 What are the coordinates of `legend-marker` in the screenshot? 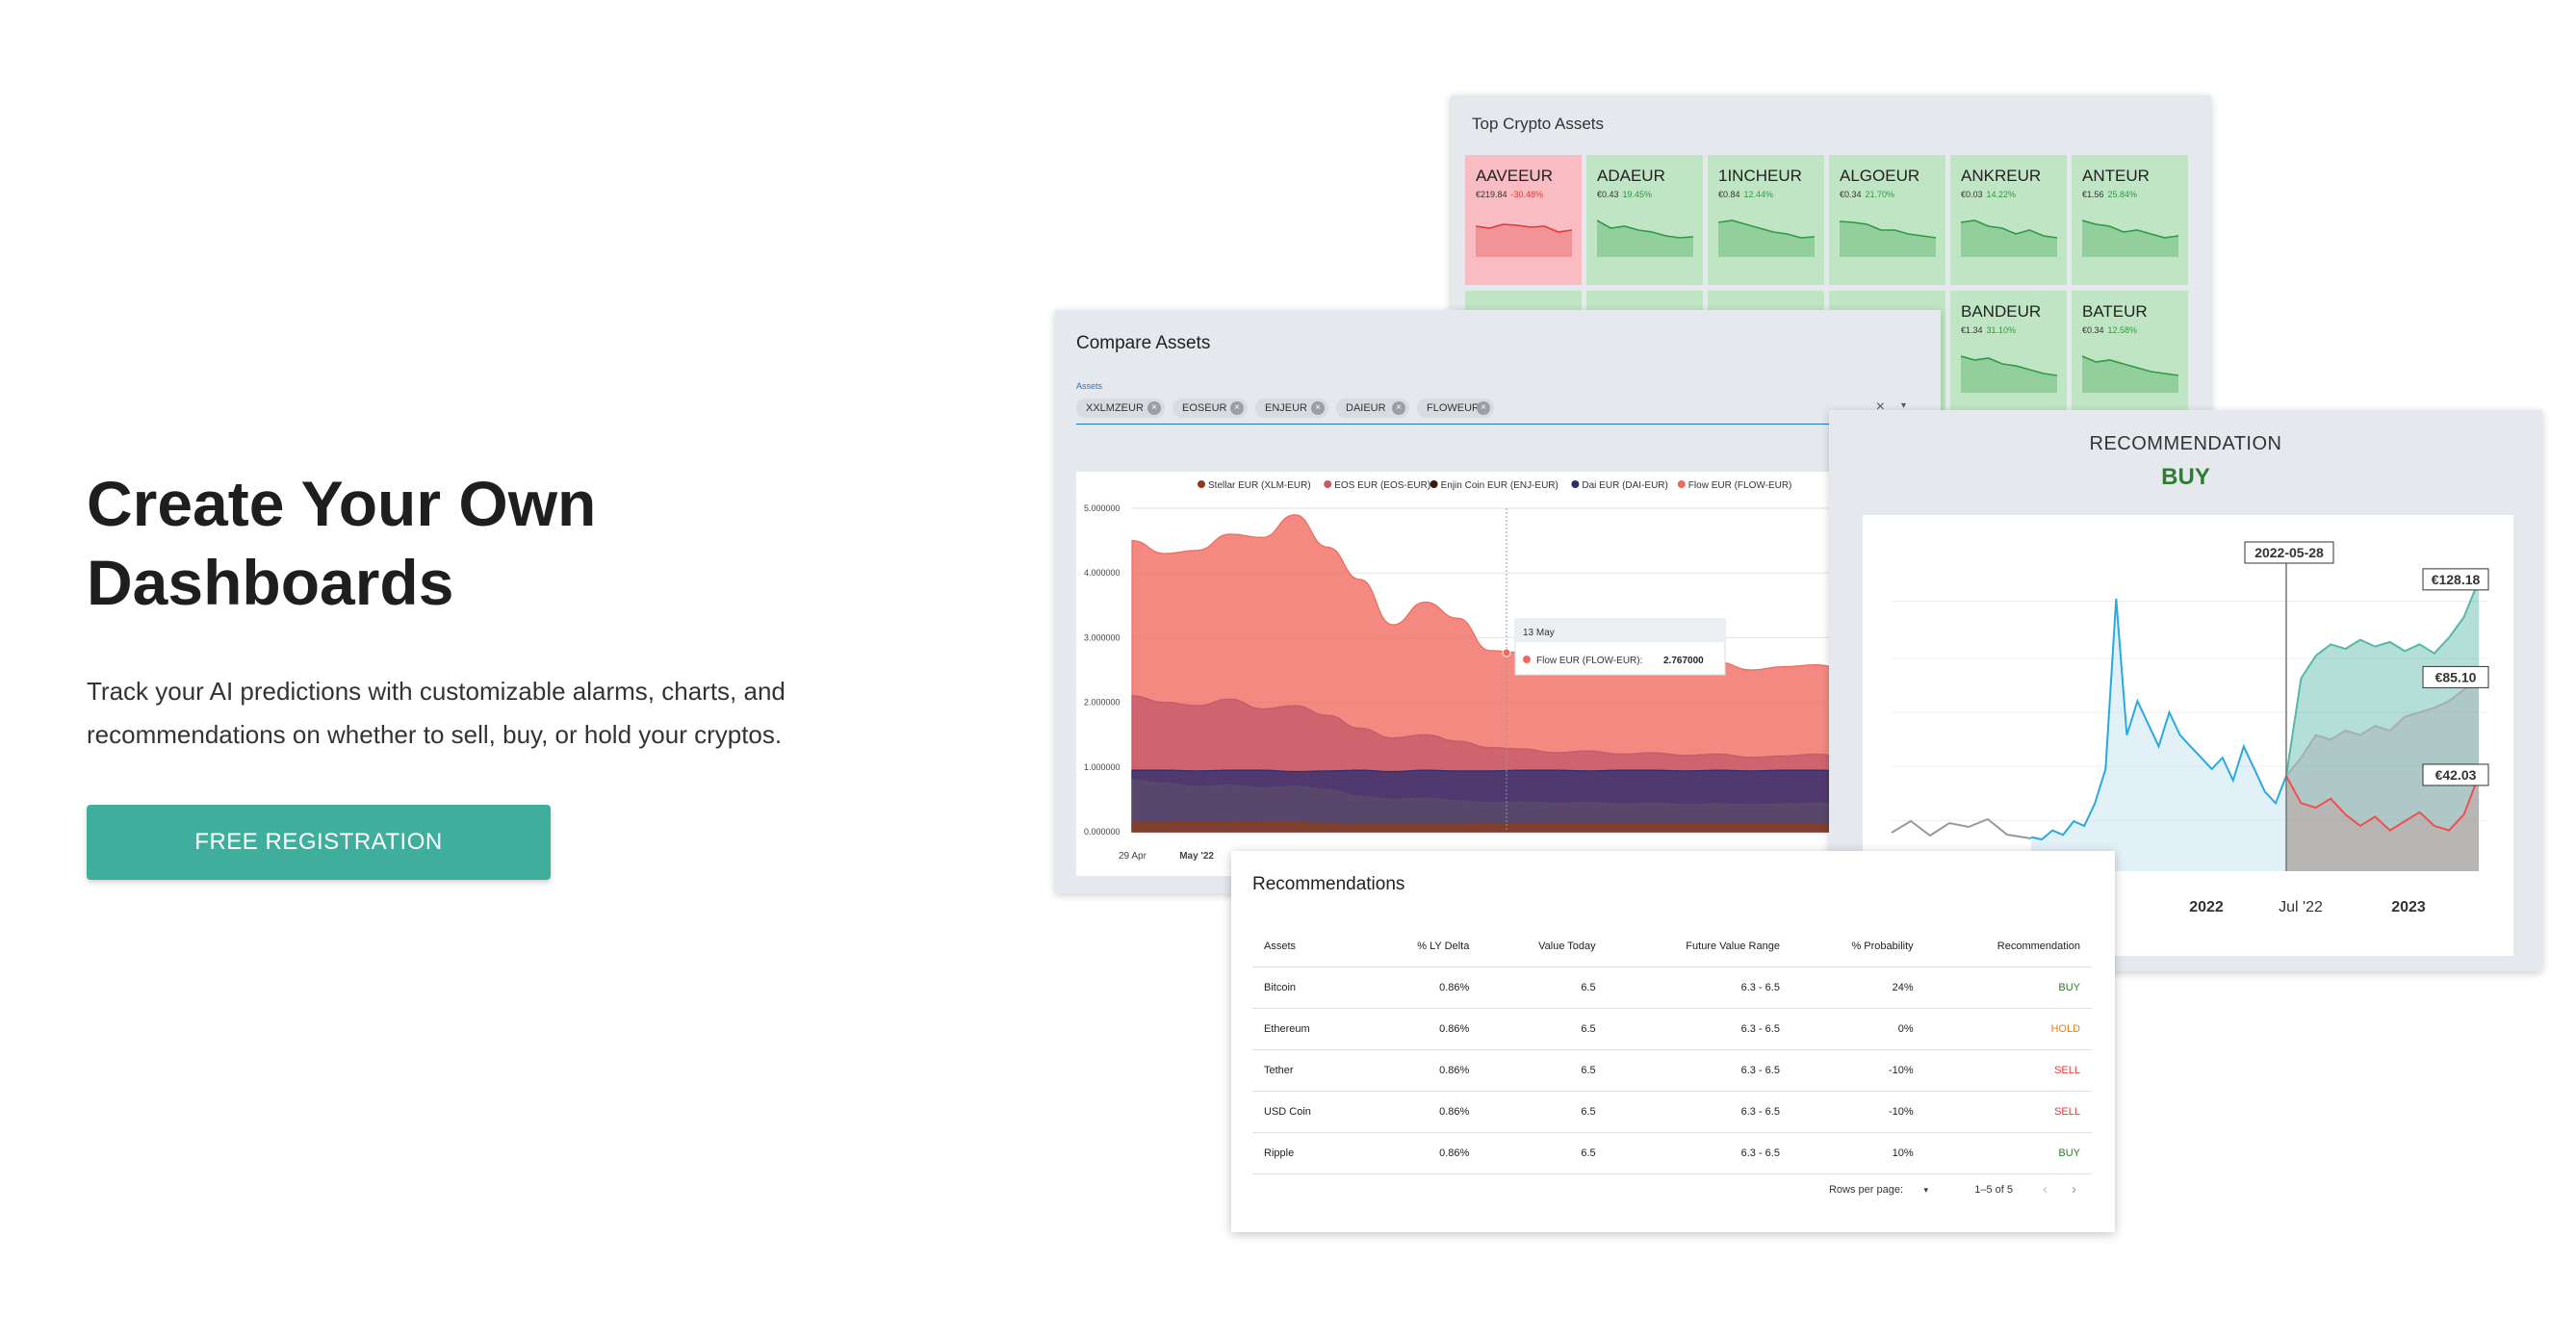 It's located at (1681, 484).